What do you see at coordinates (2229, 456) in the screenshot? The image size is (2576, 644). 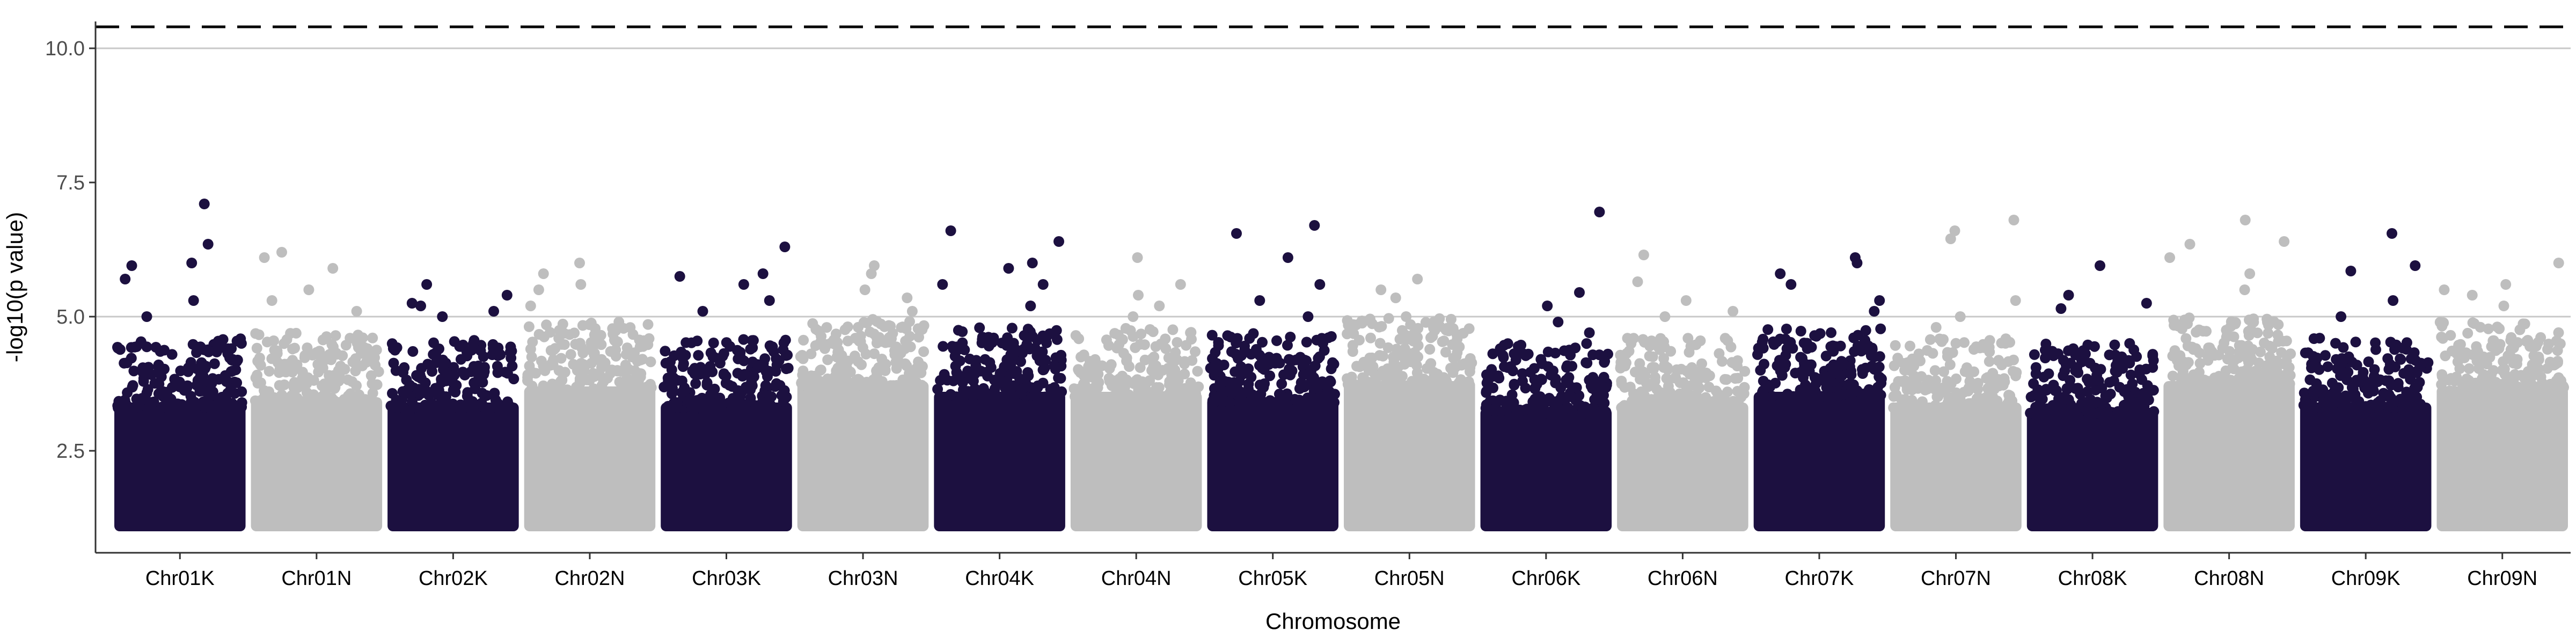 I see `chromosome-band-Chr08N` at bounding box center [2229, 456].